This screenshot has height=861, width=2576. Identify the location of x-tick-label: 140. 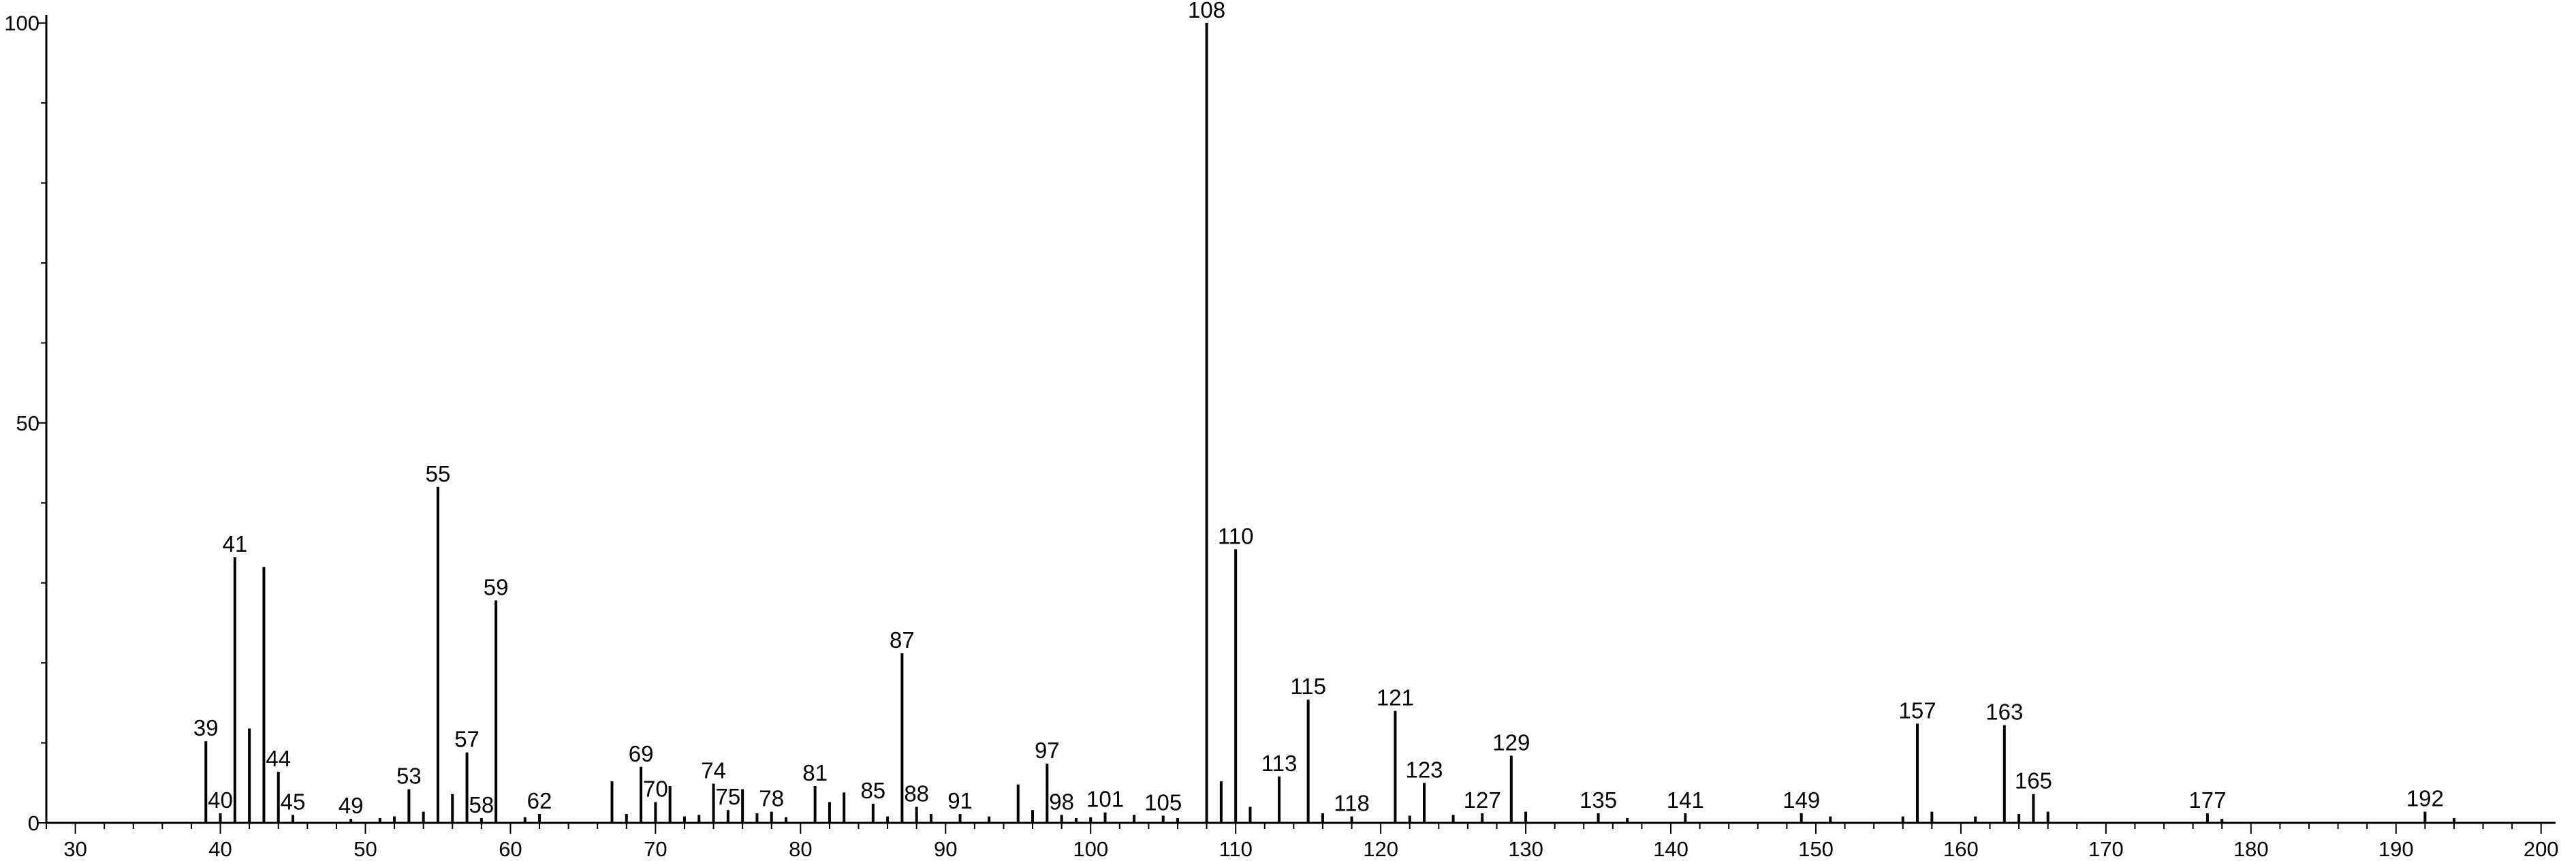
(1670, 849).